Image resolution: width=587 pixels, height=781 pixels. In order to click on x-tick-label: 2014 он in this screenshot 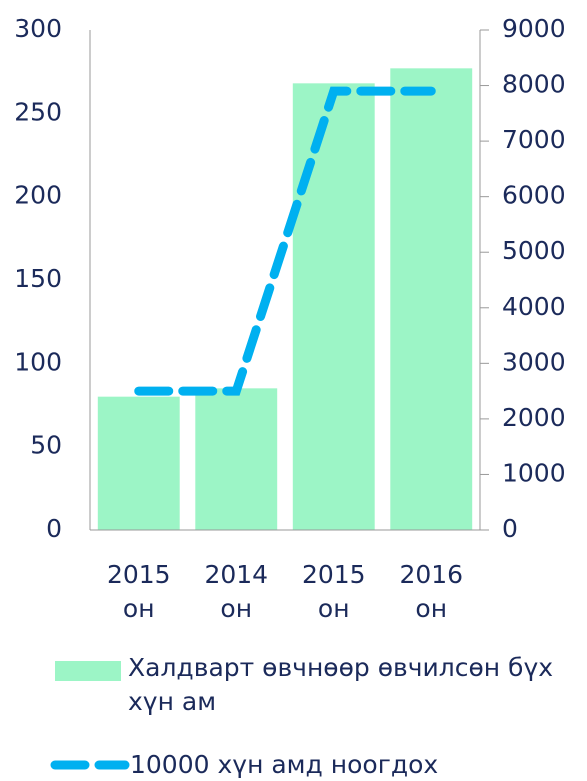, I will do `click(236, 591)`.